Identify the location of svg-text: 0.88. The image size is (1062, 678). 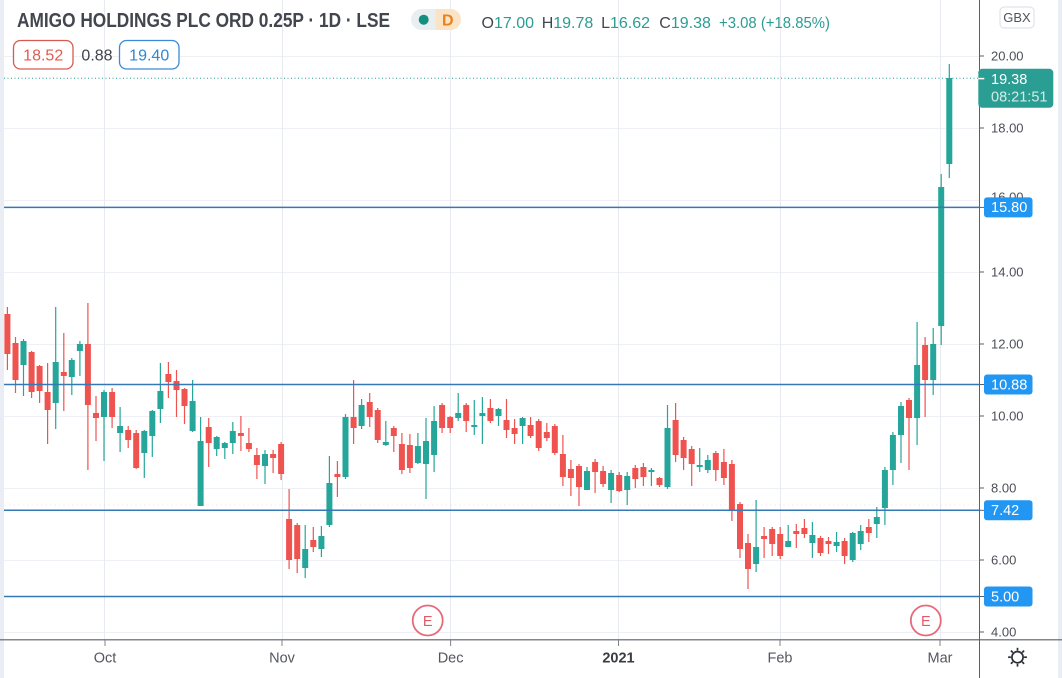
(96, 56).